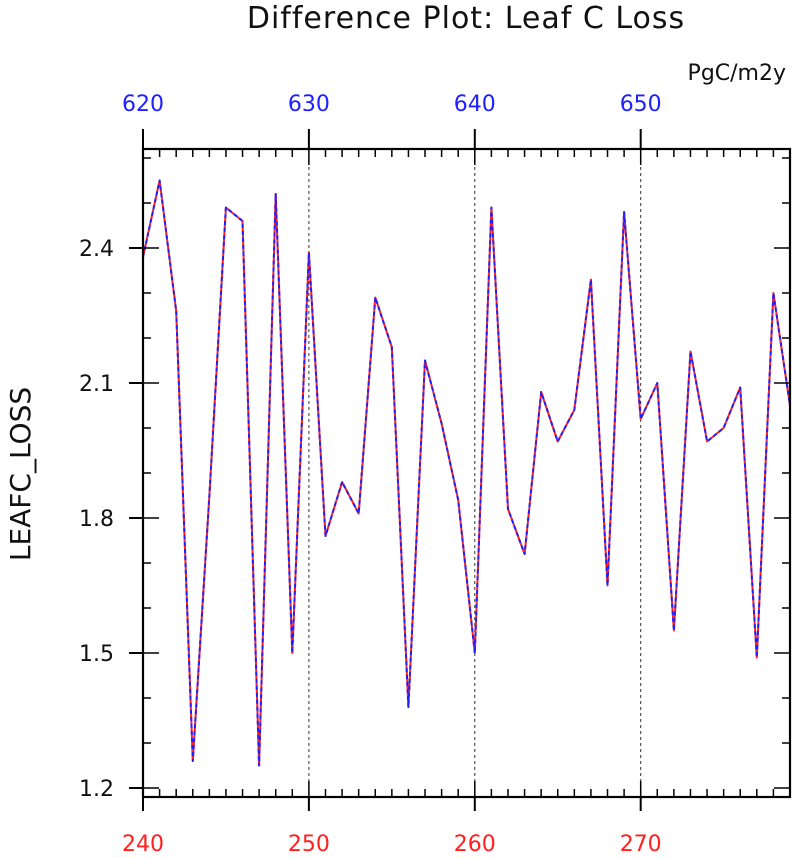 Image resolution: width=792 pixels, height=858 pixels. What do you see at coordinates (641, 844) in the screenshot?
I see `x-tick-label: 270` at bounding box center [641, 844].